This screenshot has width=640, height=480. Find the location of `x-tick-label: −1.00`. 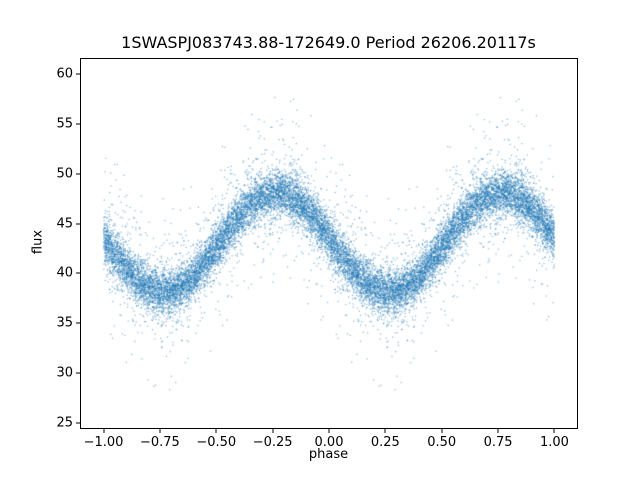

x-tick-label: −1.00 is located at coordinates (103, 442).